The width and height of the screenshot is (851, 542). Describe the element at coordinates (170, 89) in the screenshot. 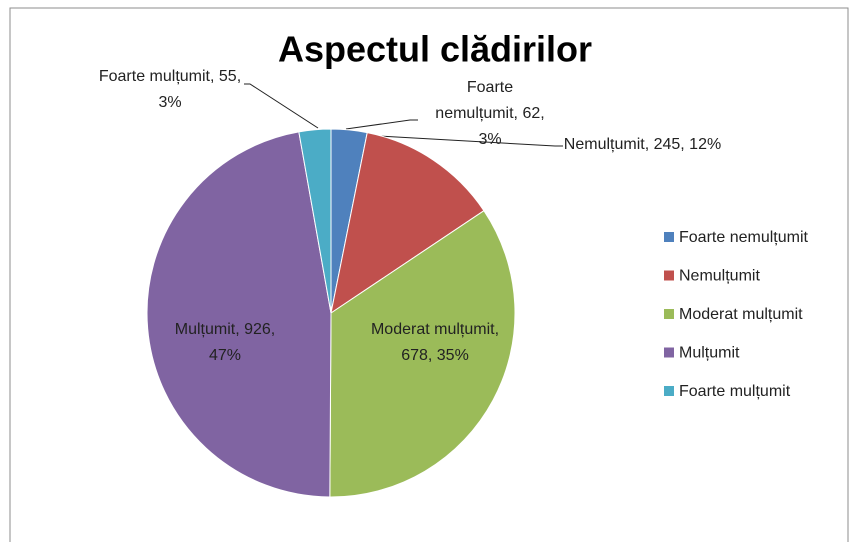

I see `data-label: Foarte mulțumit, 55, 3%` at that location.